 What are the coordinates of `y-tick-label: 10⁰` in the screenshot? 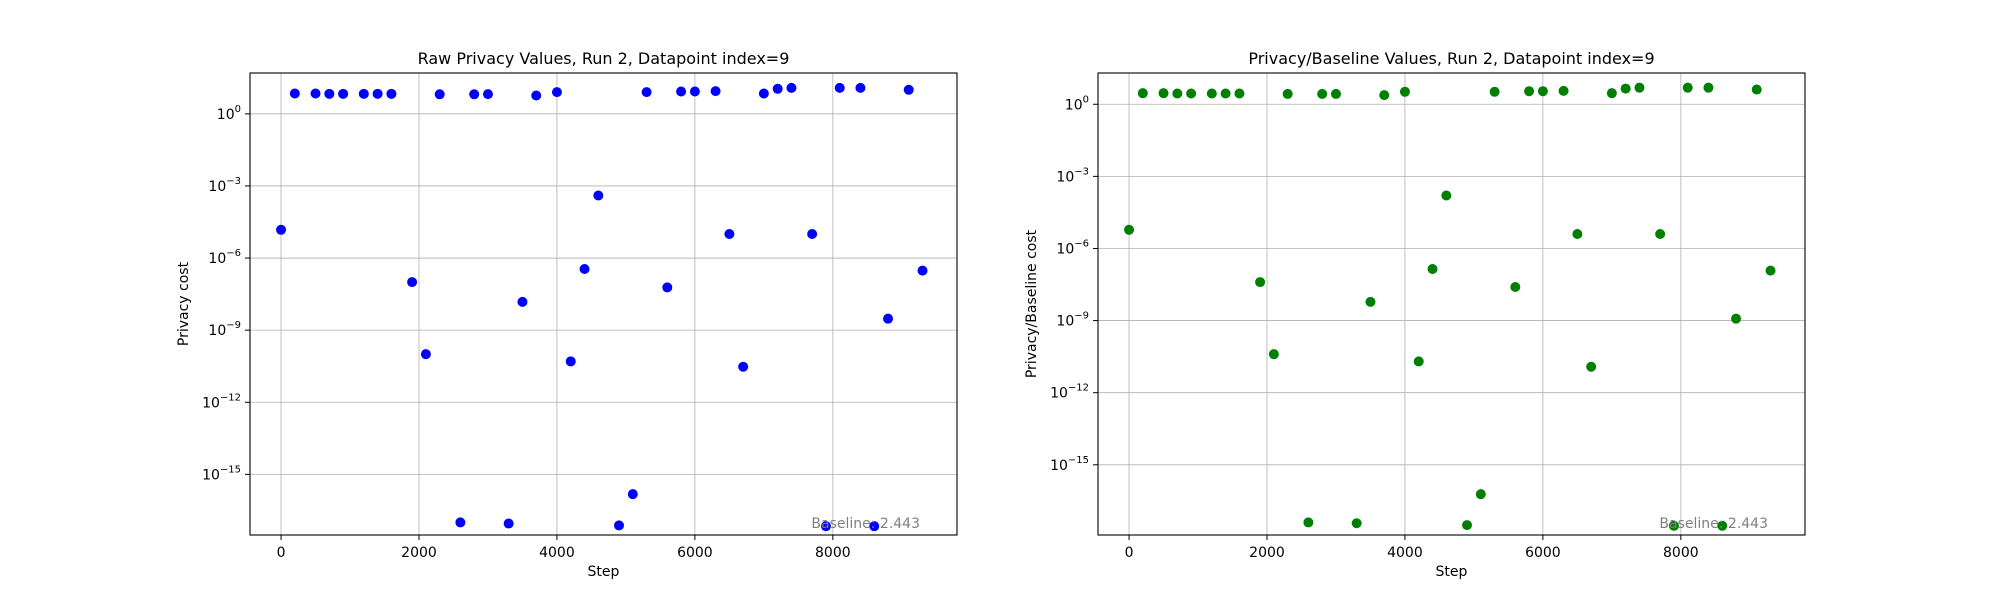 It's located at (229, 113).